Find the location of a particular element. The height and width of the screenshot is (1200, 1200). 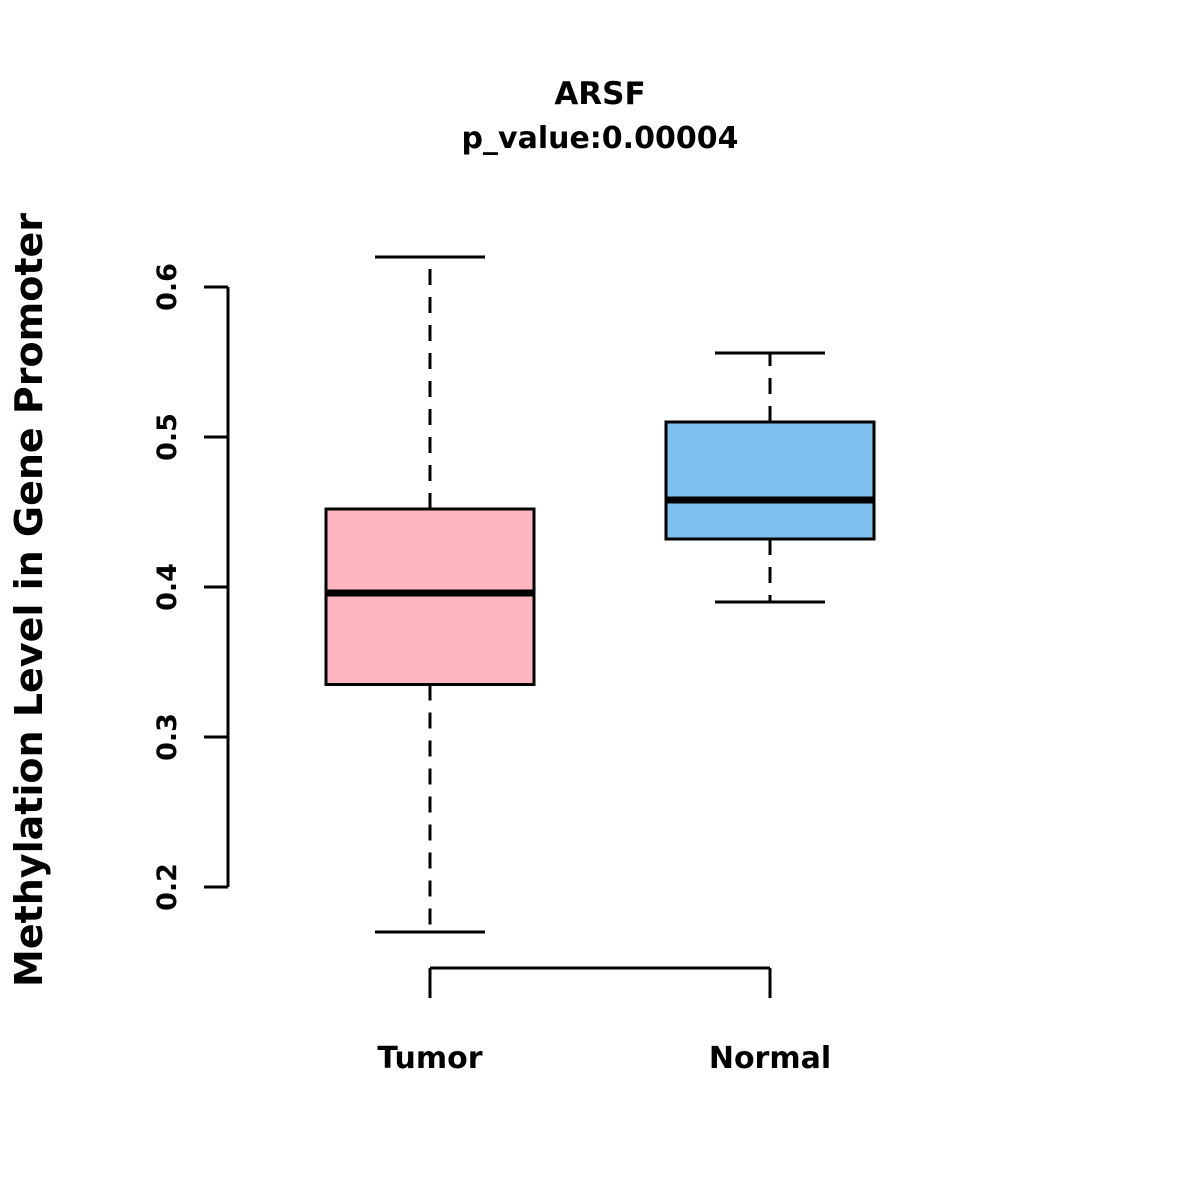

box-normal is located at coordinates (770, 480).